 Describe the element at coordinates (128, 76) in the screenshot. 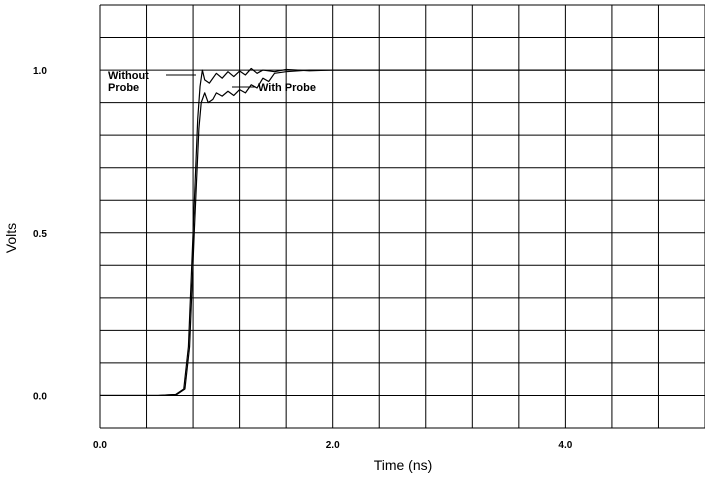

I see `annotation-without: Without` at that location.